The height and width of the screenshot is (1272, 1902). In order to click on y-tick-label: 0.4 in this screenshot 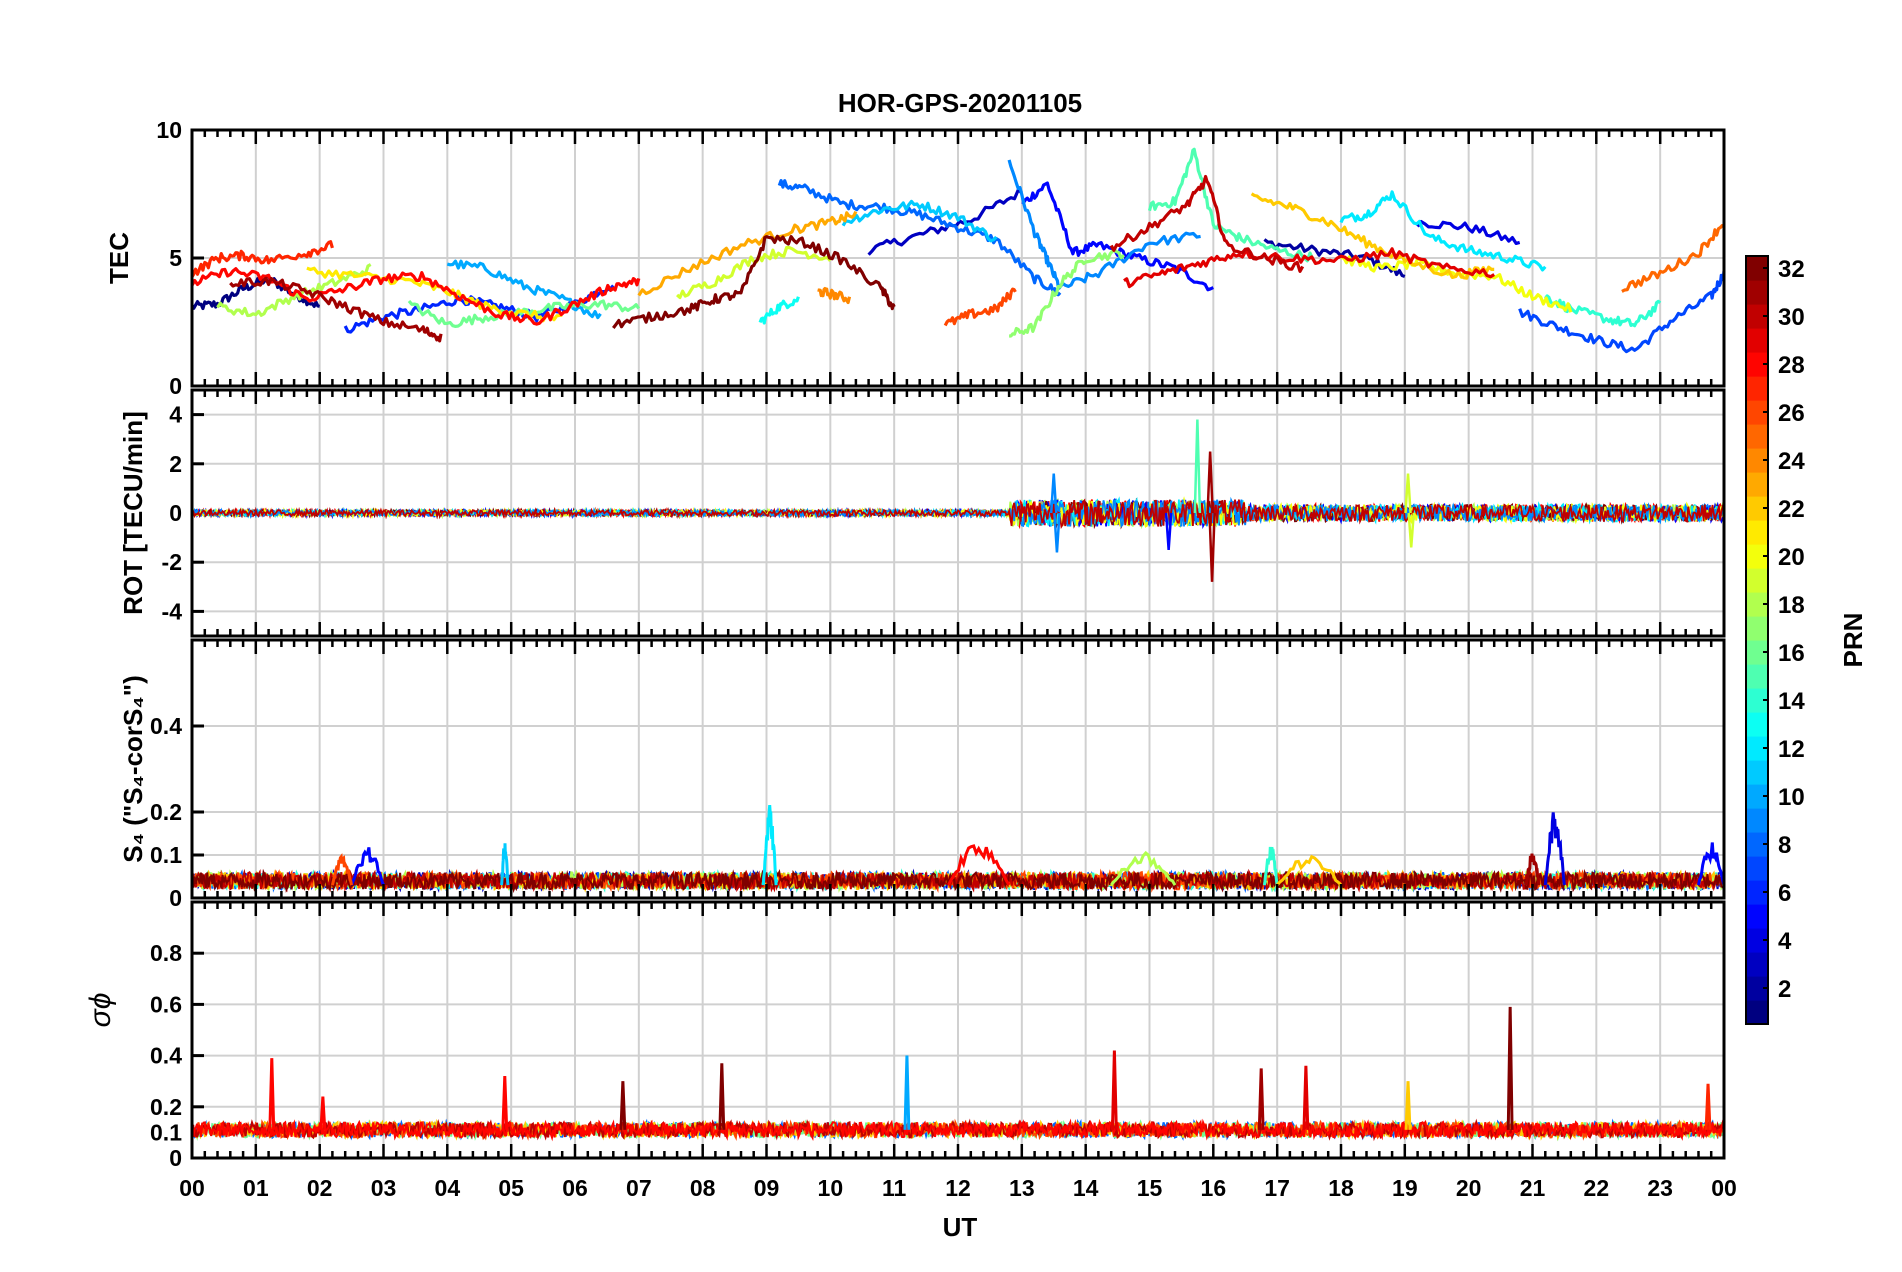, I will do `click(166, 726)`.